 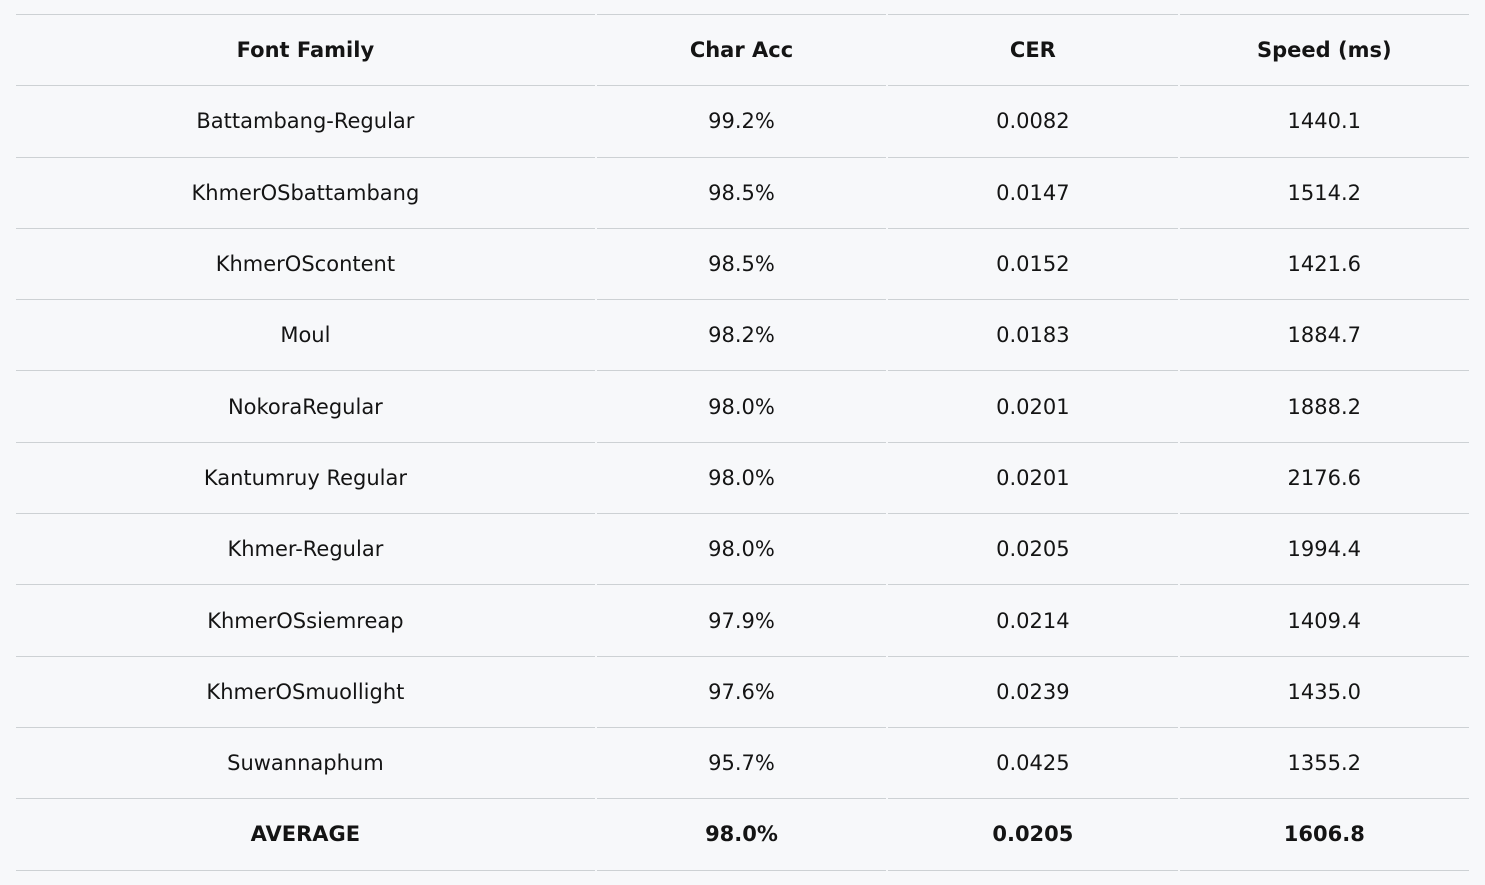 I want to click on table-row: KhmerOSsiemreap 97.9% 0.0214 1409.4, so click(x=742, y=621).